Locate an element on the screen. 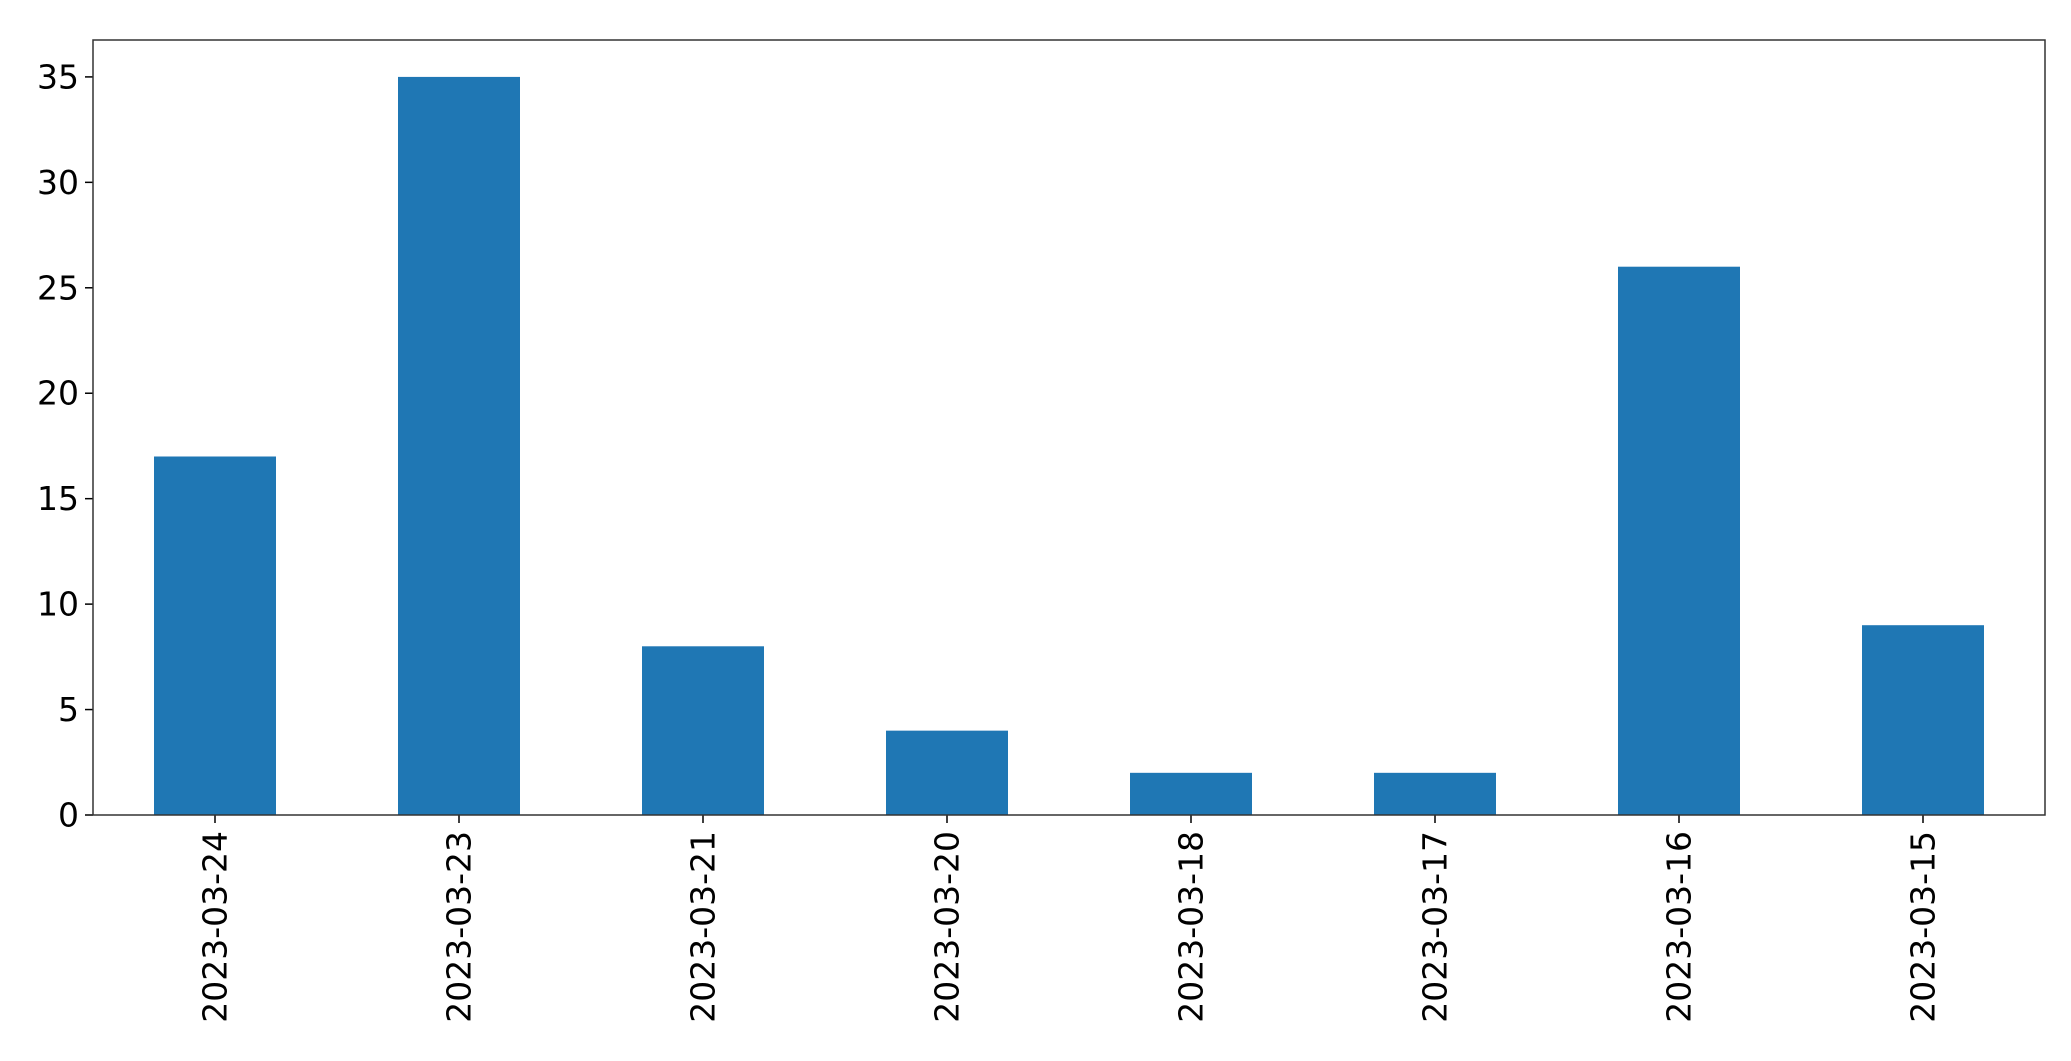  y-tick-label: 10 is located at coordinates (58, 604).